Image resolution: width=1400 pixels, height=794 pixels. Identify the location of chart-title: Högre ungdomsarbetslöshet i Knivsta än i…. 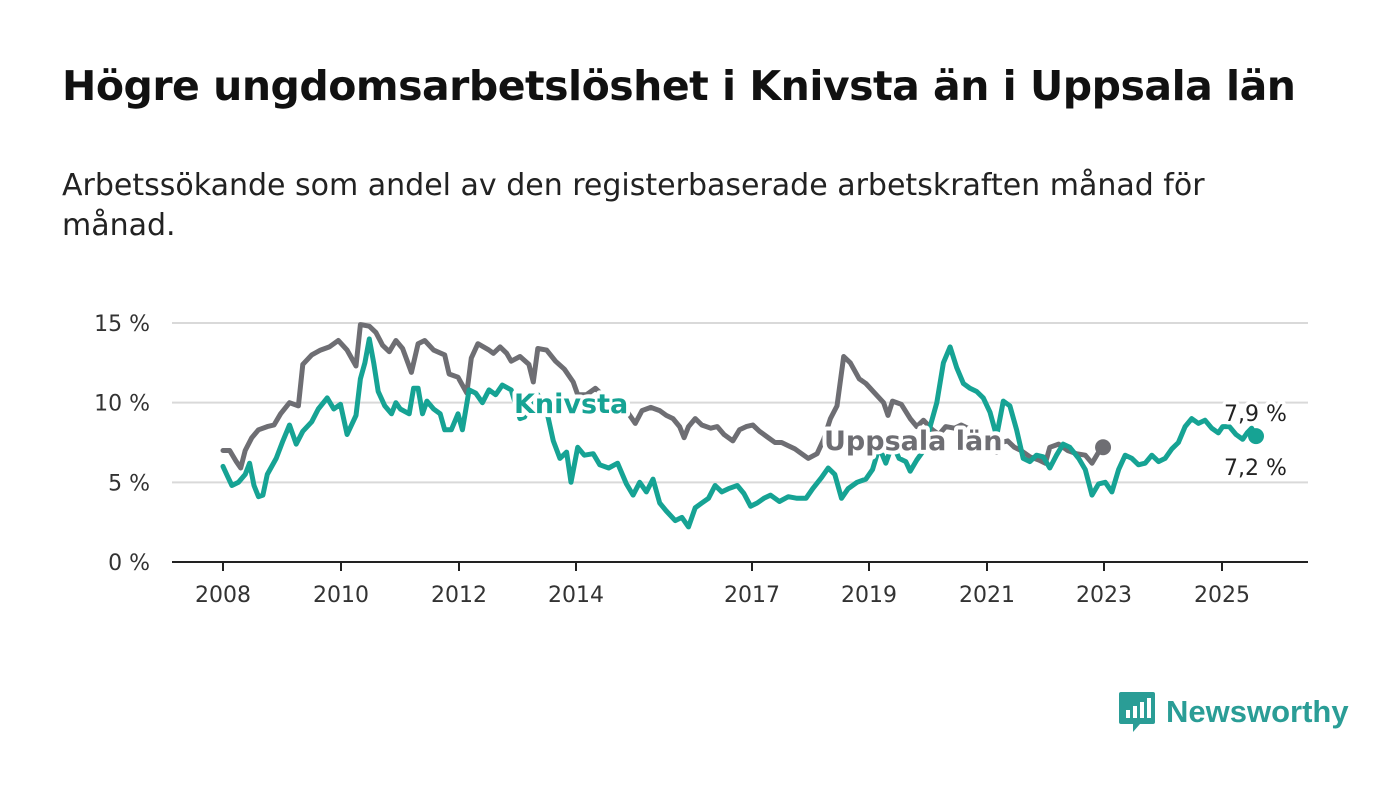
(679, 86).